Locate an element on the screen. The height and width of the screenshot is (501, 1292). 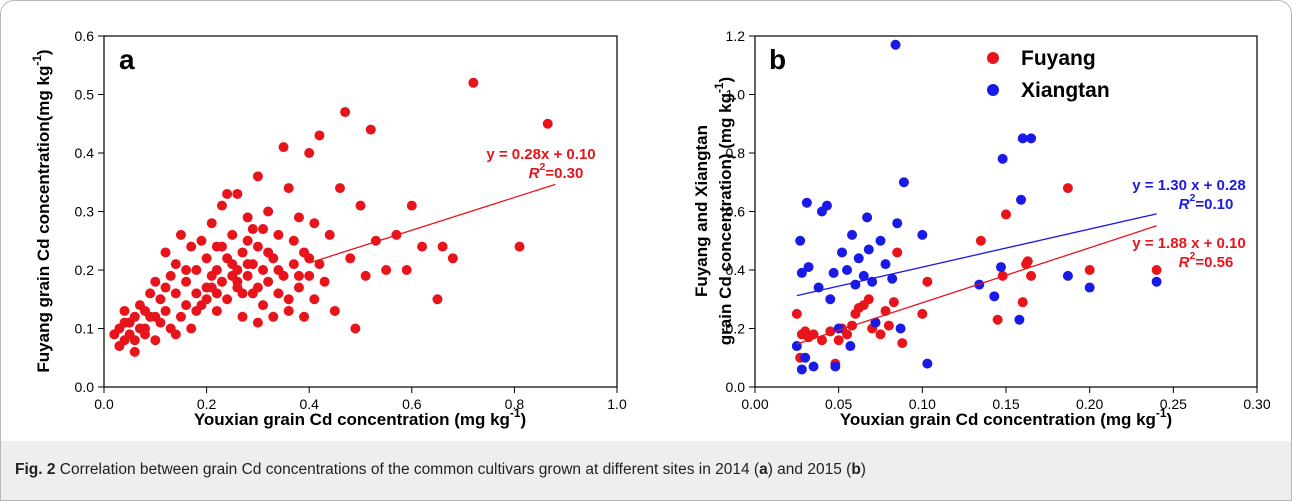
x-tick-label: 0.20 is located at coordinates (1089, 404).